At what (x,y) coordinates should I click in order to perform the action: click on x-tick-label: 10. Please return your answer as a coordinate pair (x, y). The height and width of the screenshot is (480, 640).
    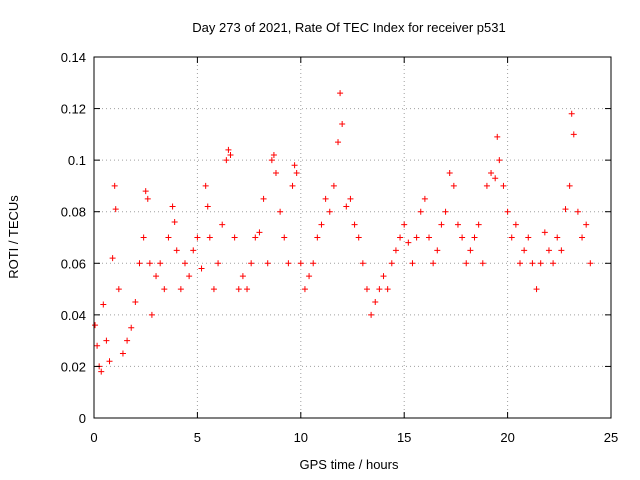
    Looking at the image, I should click on (301, 437).